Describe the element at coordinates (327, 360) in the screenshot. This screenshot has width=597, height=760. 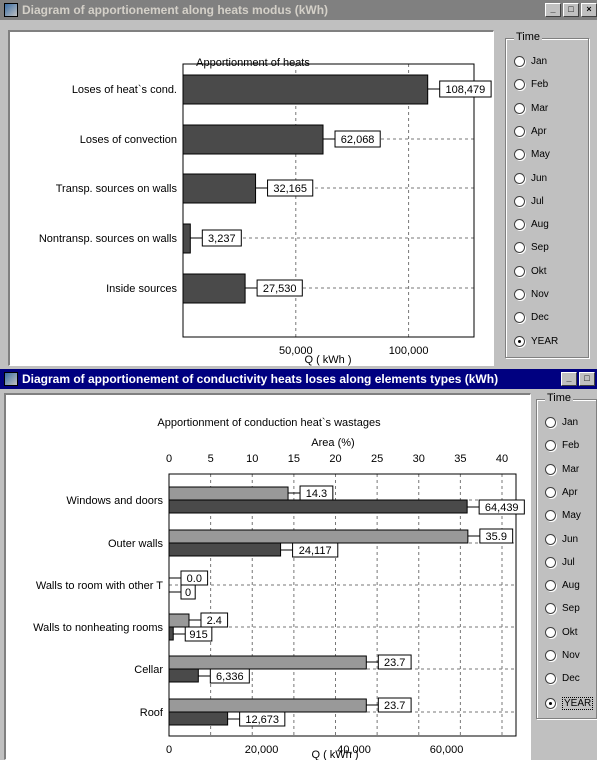
I see `x-axis-label: Q ( kWh )` at that location.